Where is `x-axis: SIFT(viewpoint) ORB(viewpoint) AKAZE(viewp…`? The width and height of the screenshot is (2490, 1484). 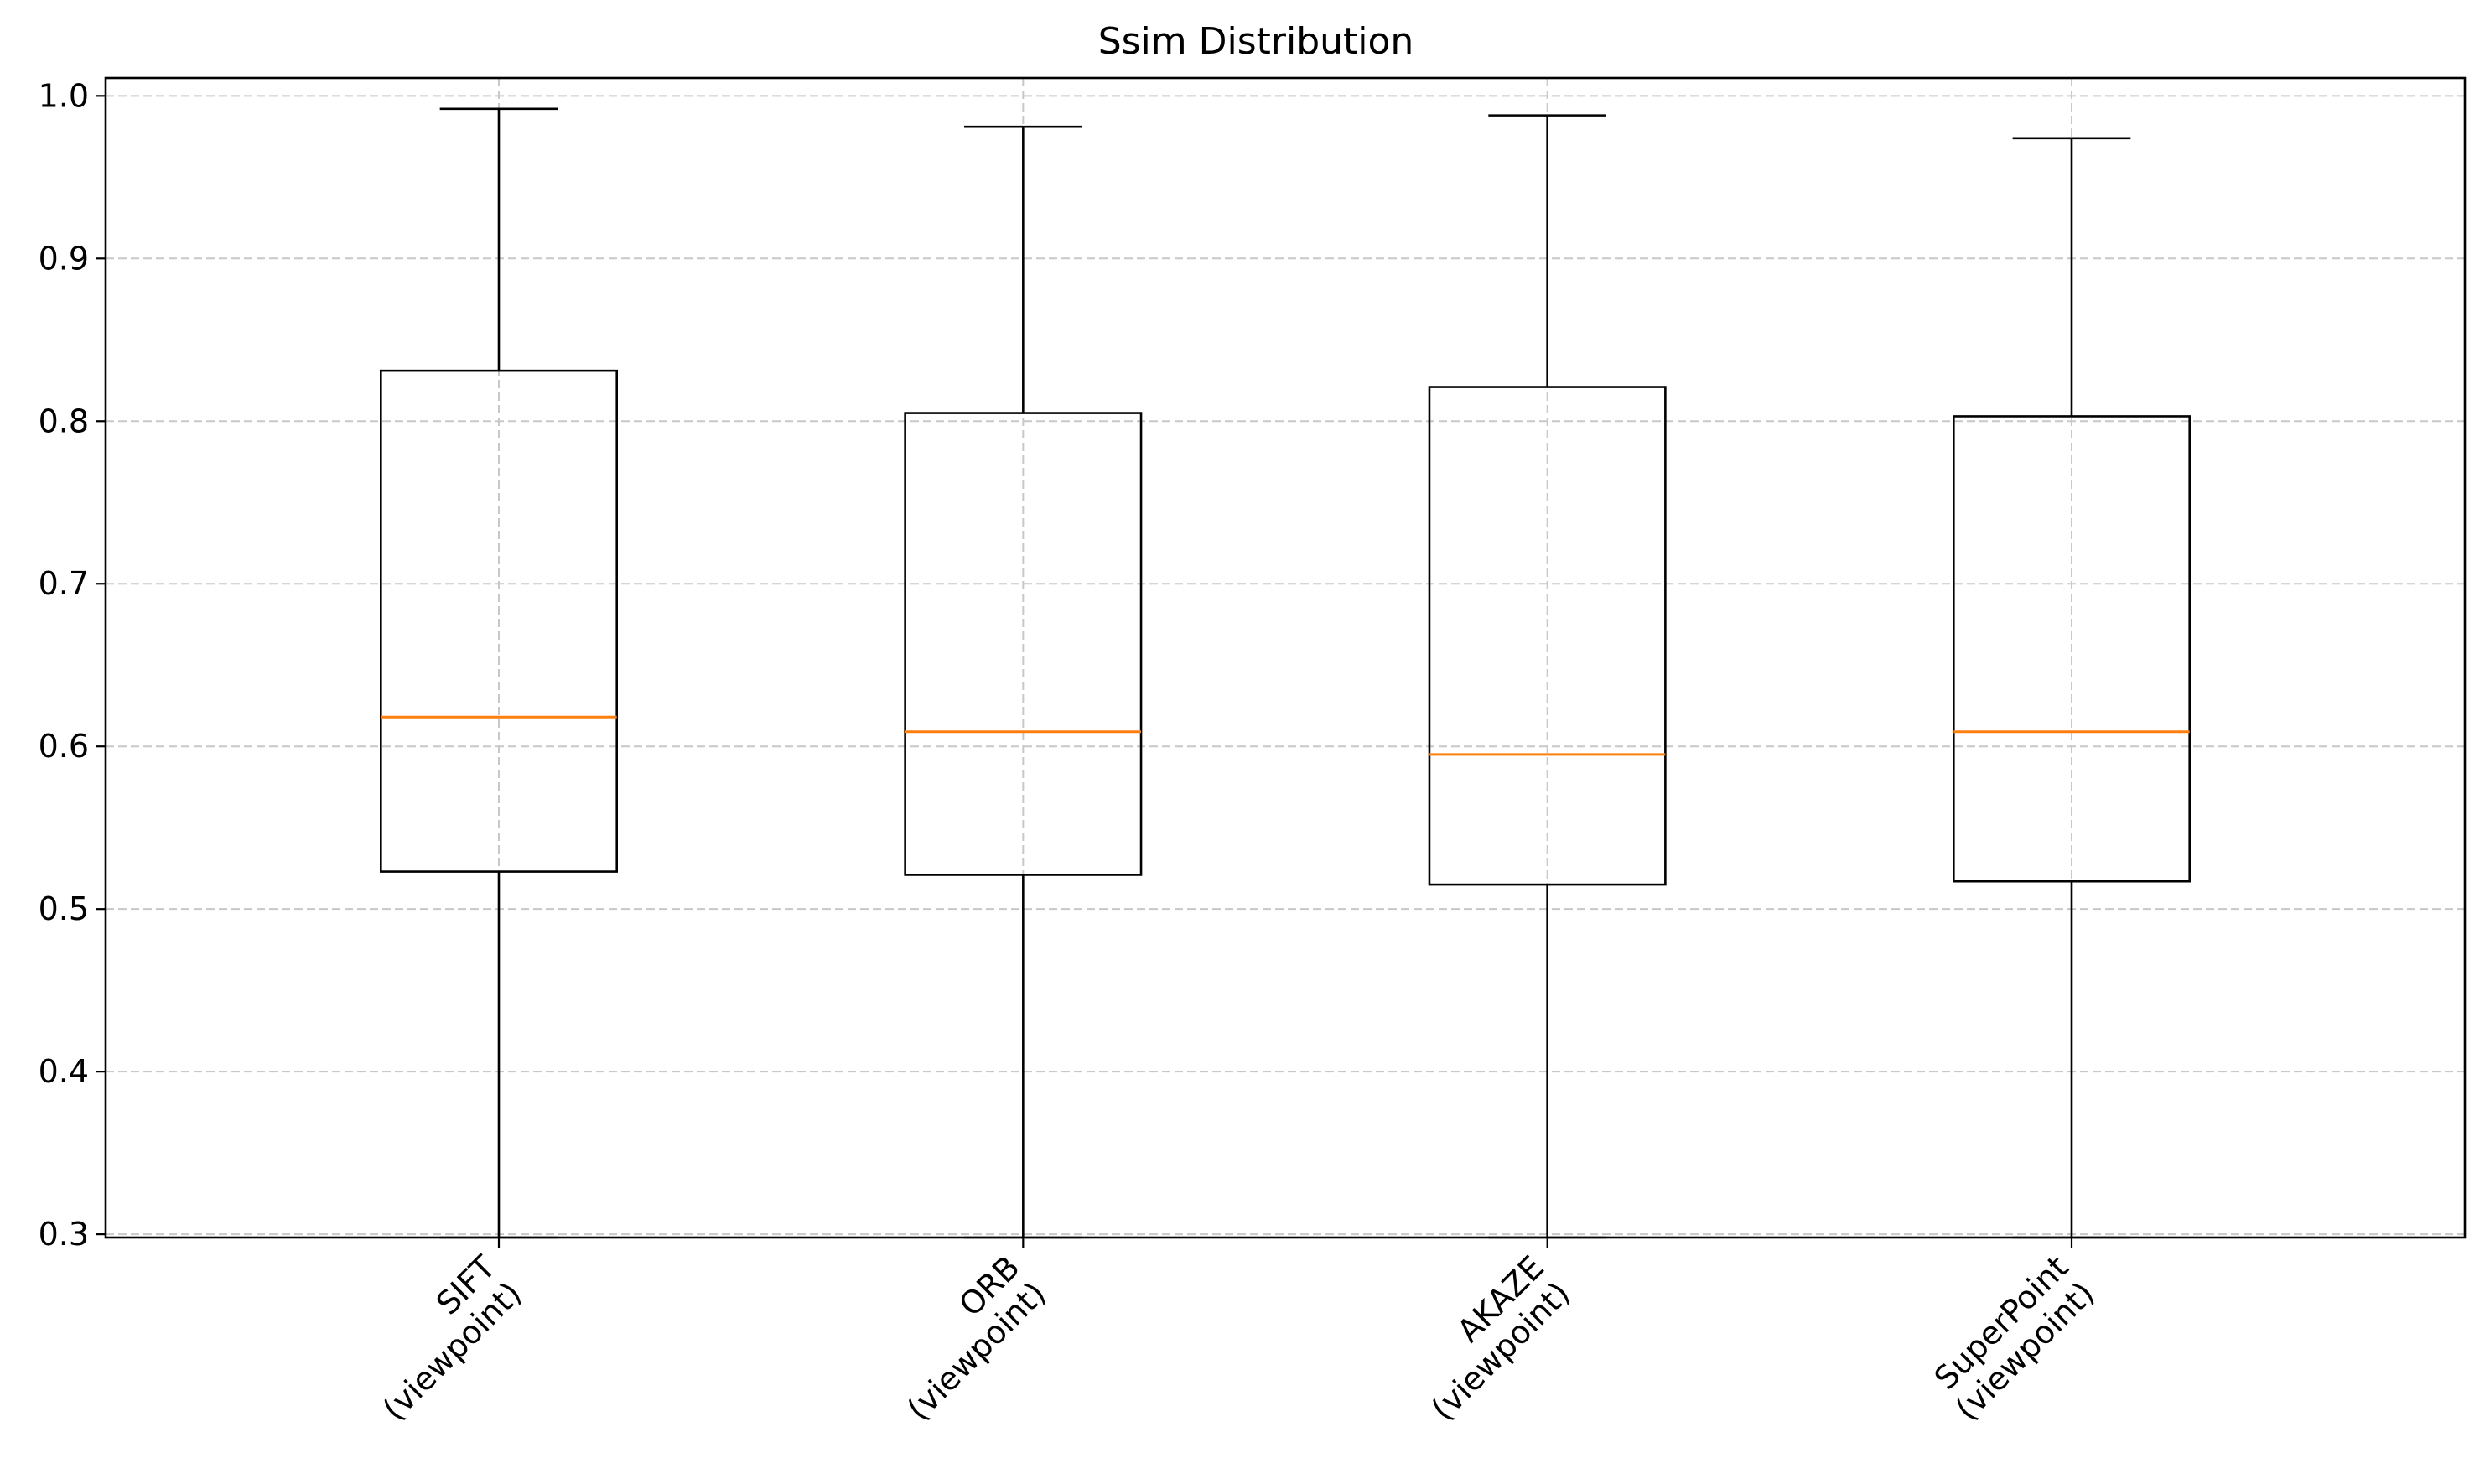 x-axis: SIFT(viewpoint) ORB(viewpoint) AKAZE(viewp… is located at coordinates (1226, 1333).